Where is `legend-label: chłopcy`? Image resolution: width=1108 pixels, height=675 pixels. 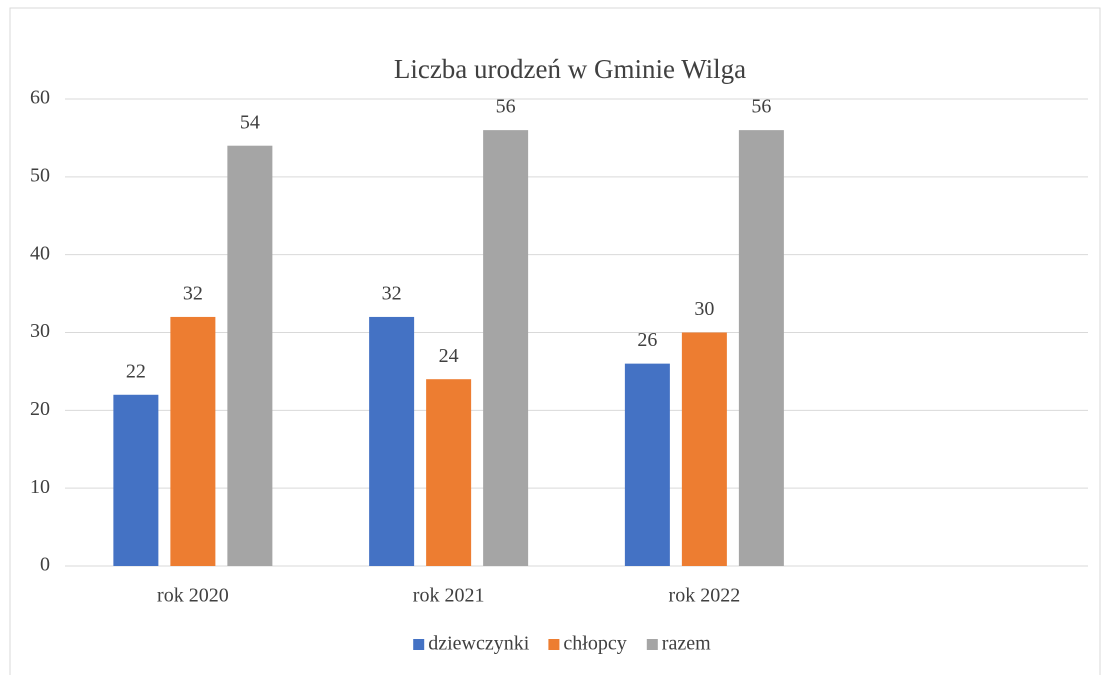
legend-label: chłopcy is located at coordinates (594, 644).